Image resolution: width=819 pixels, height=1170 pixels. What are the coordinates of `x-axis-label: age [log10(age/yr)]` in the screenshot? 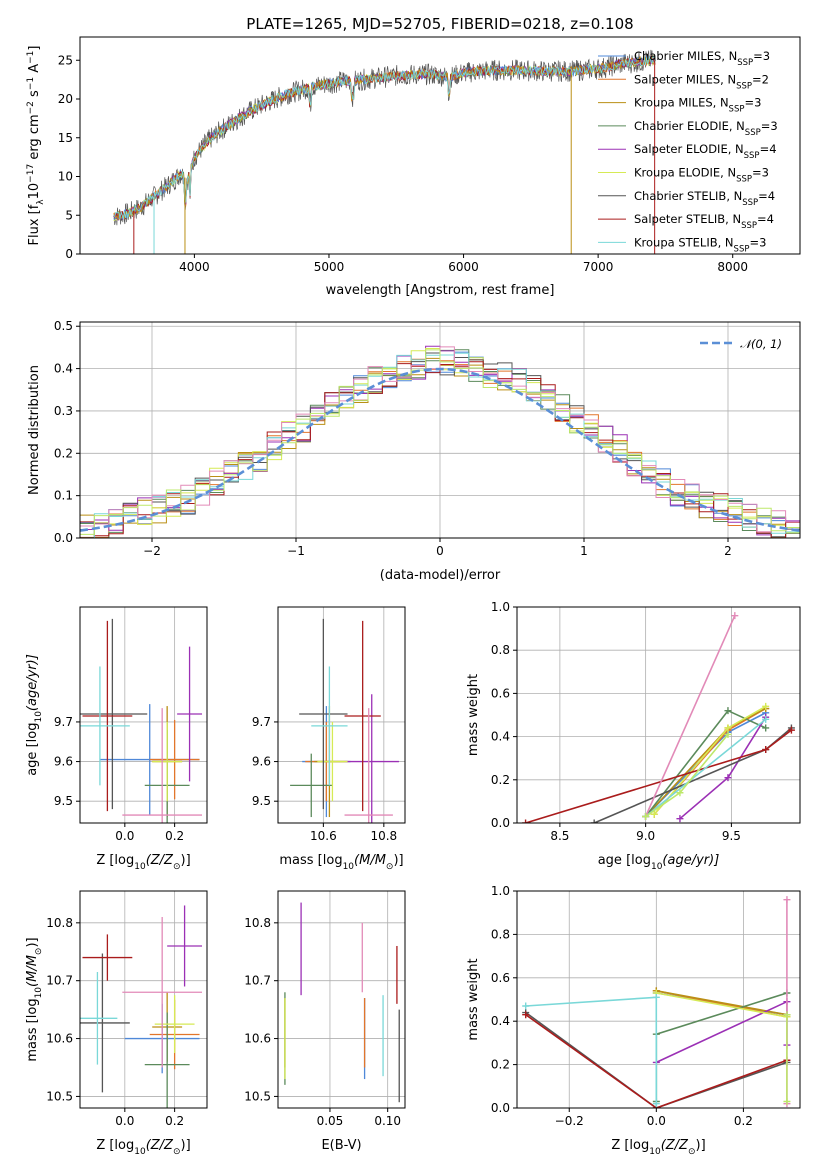 It's located at (659, 862).